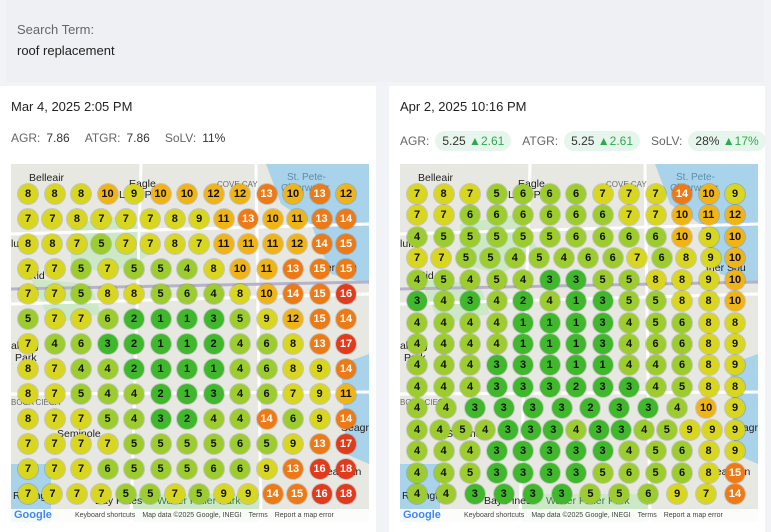  Describe the element at coordinates (346, 244) in the screenshot. I see `rank-dot: 15` at that location.